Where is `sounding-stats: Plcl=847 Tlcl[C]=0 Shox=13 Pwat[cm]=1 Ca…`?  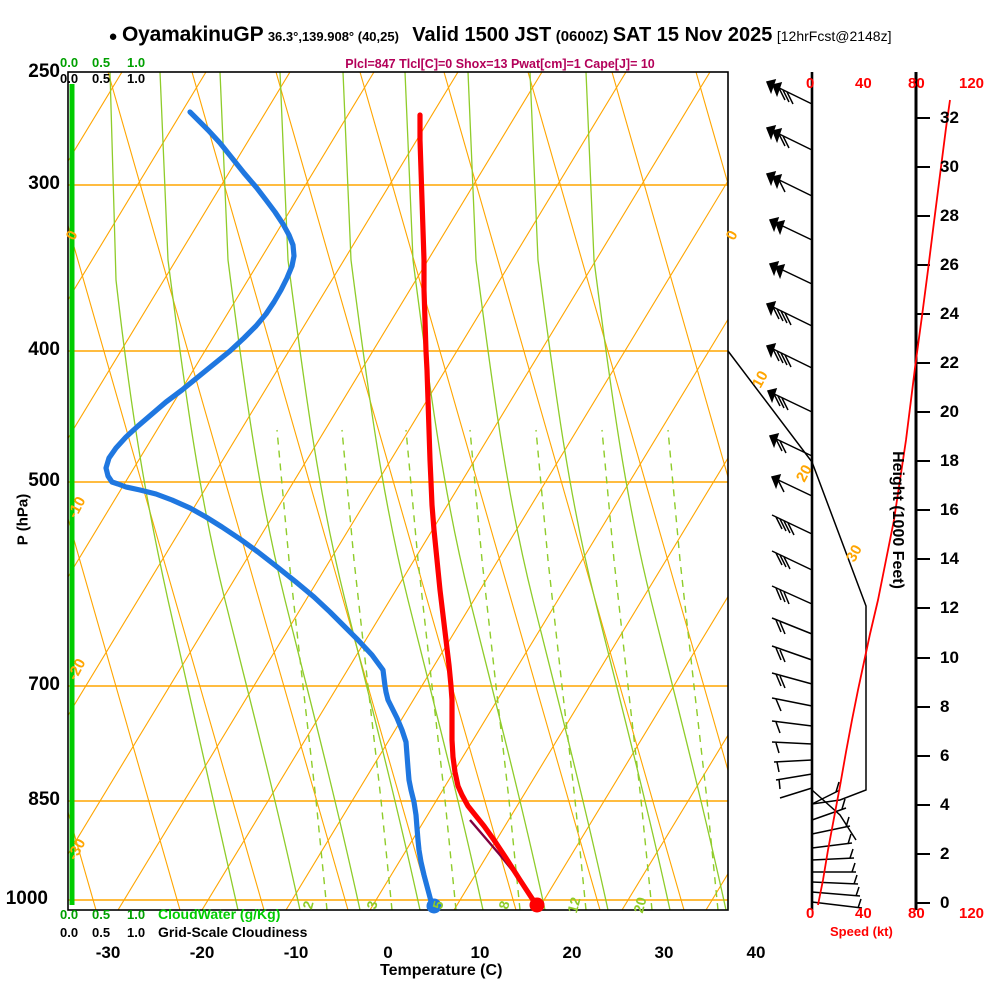 sounding-stats: Plcl=847 Tlcl[C]=0 Shox=13 Pwat[cm]=1 Ca… is located at coordinates (500, 64).